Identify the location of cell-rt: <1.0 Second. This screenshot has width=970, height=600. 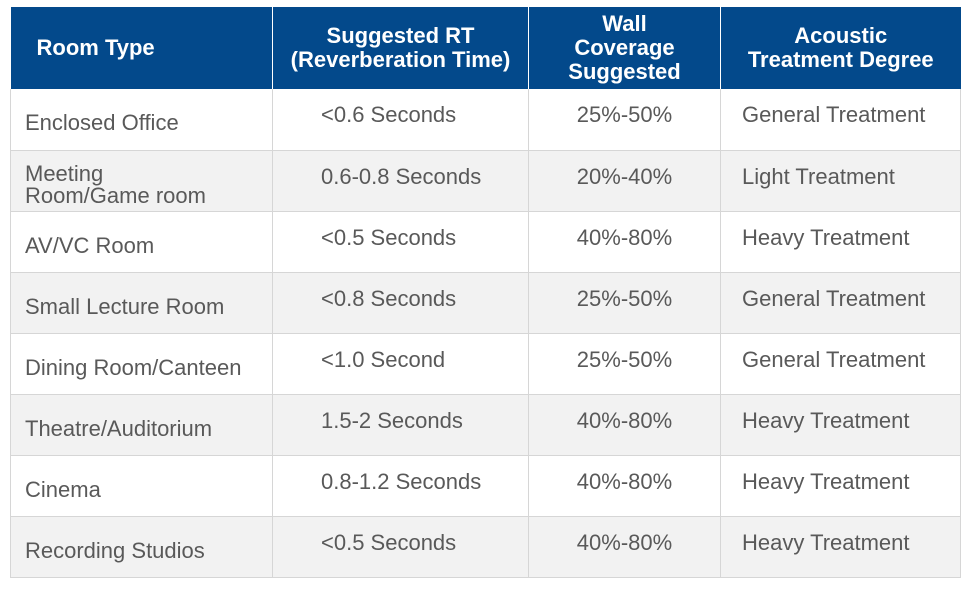
(400, 364).